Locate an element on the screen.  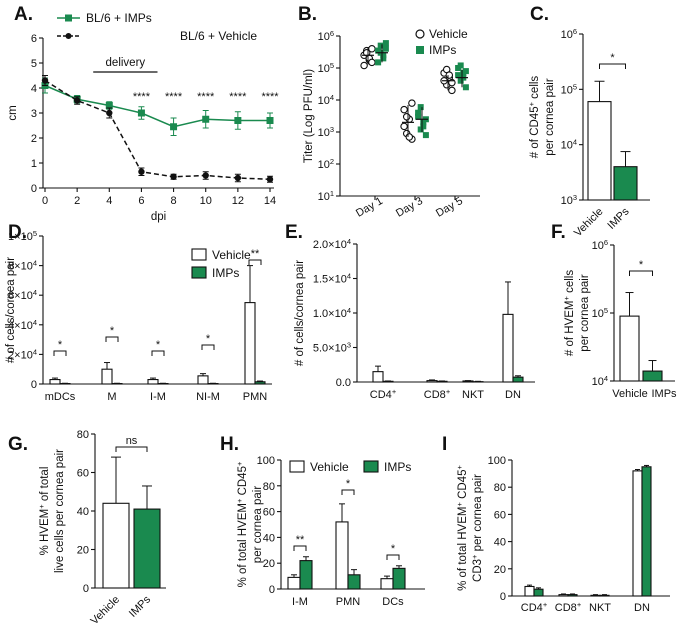
chart-g-sig-bracket is located at coordinates (131, 449).